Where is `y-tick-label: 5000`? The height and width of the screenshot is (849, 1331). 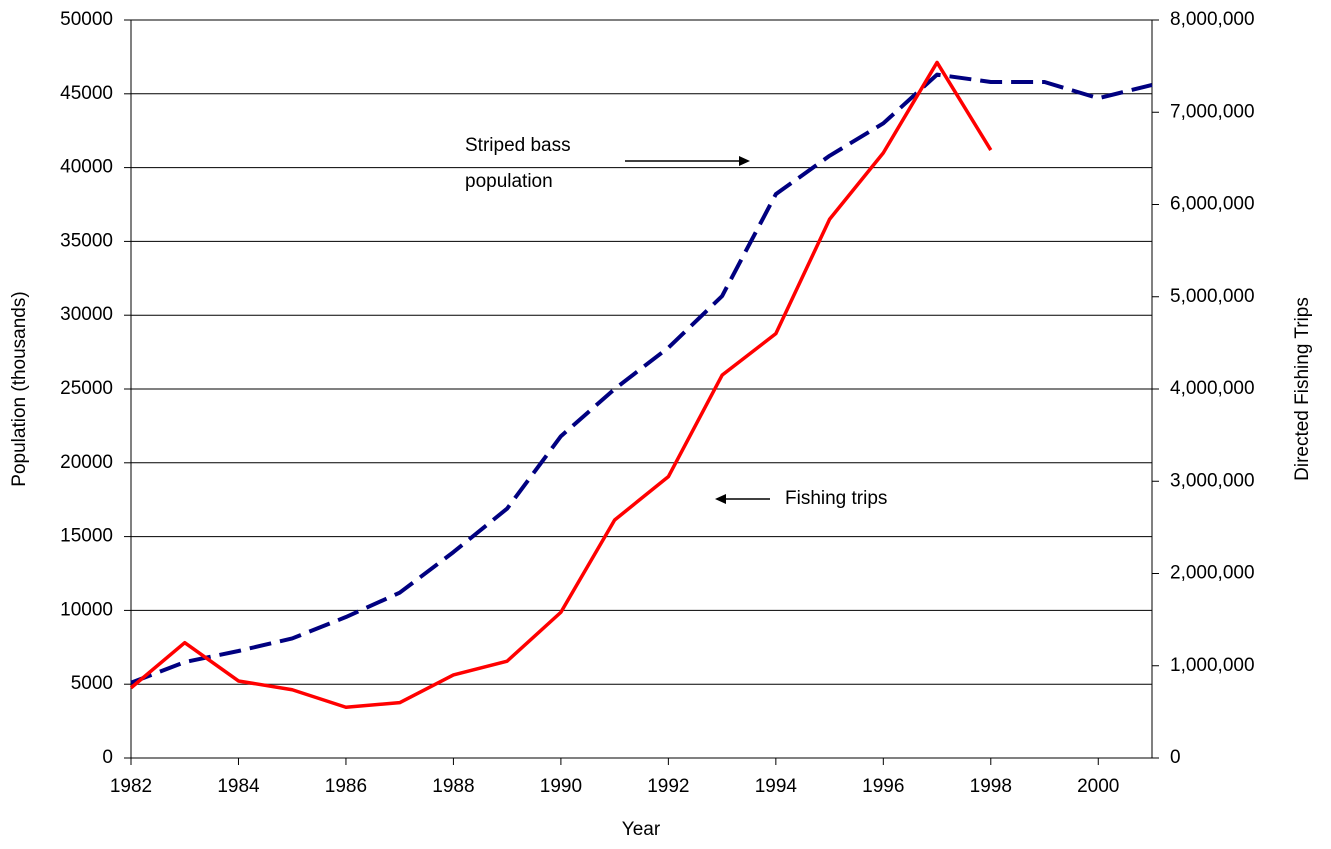
y-tick-label: 5000 is located at coordinates (92, 683).